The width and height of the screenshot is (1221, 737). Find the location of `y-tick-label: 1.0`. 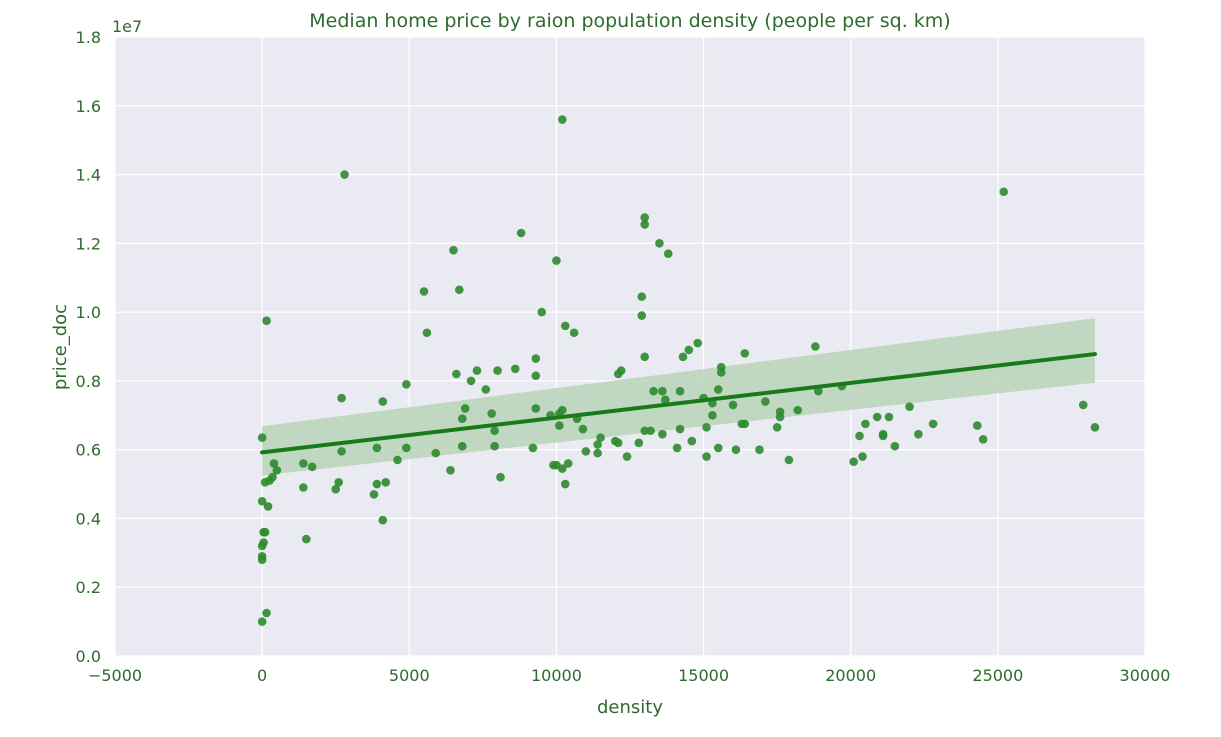

y-tick-label: 1.0 is located at coordinates (88, 312).